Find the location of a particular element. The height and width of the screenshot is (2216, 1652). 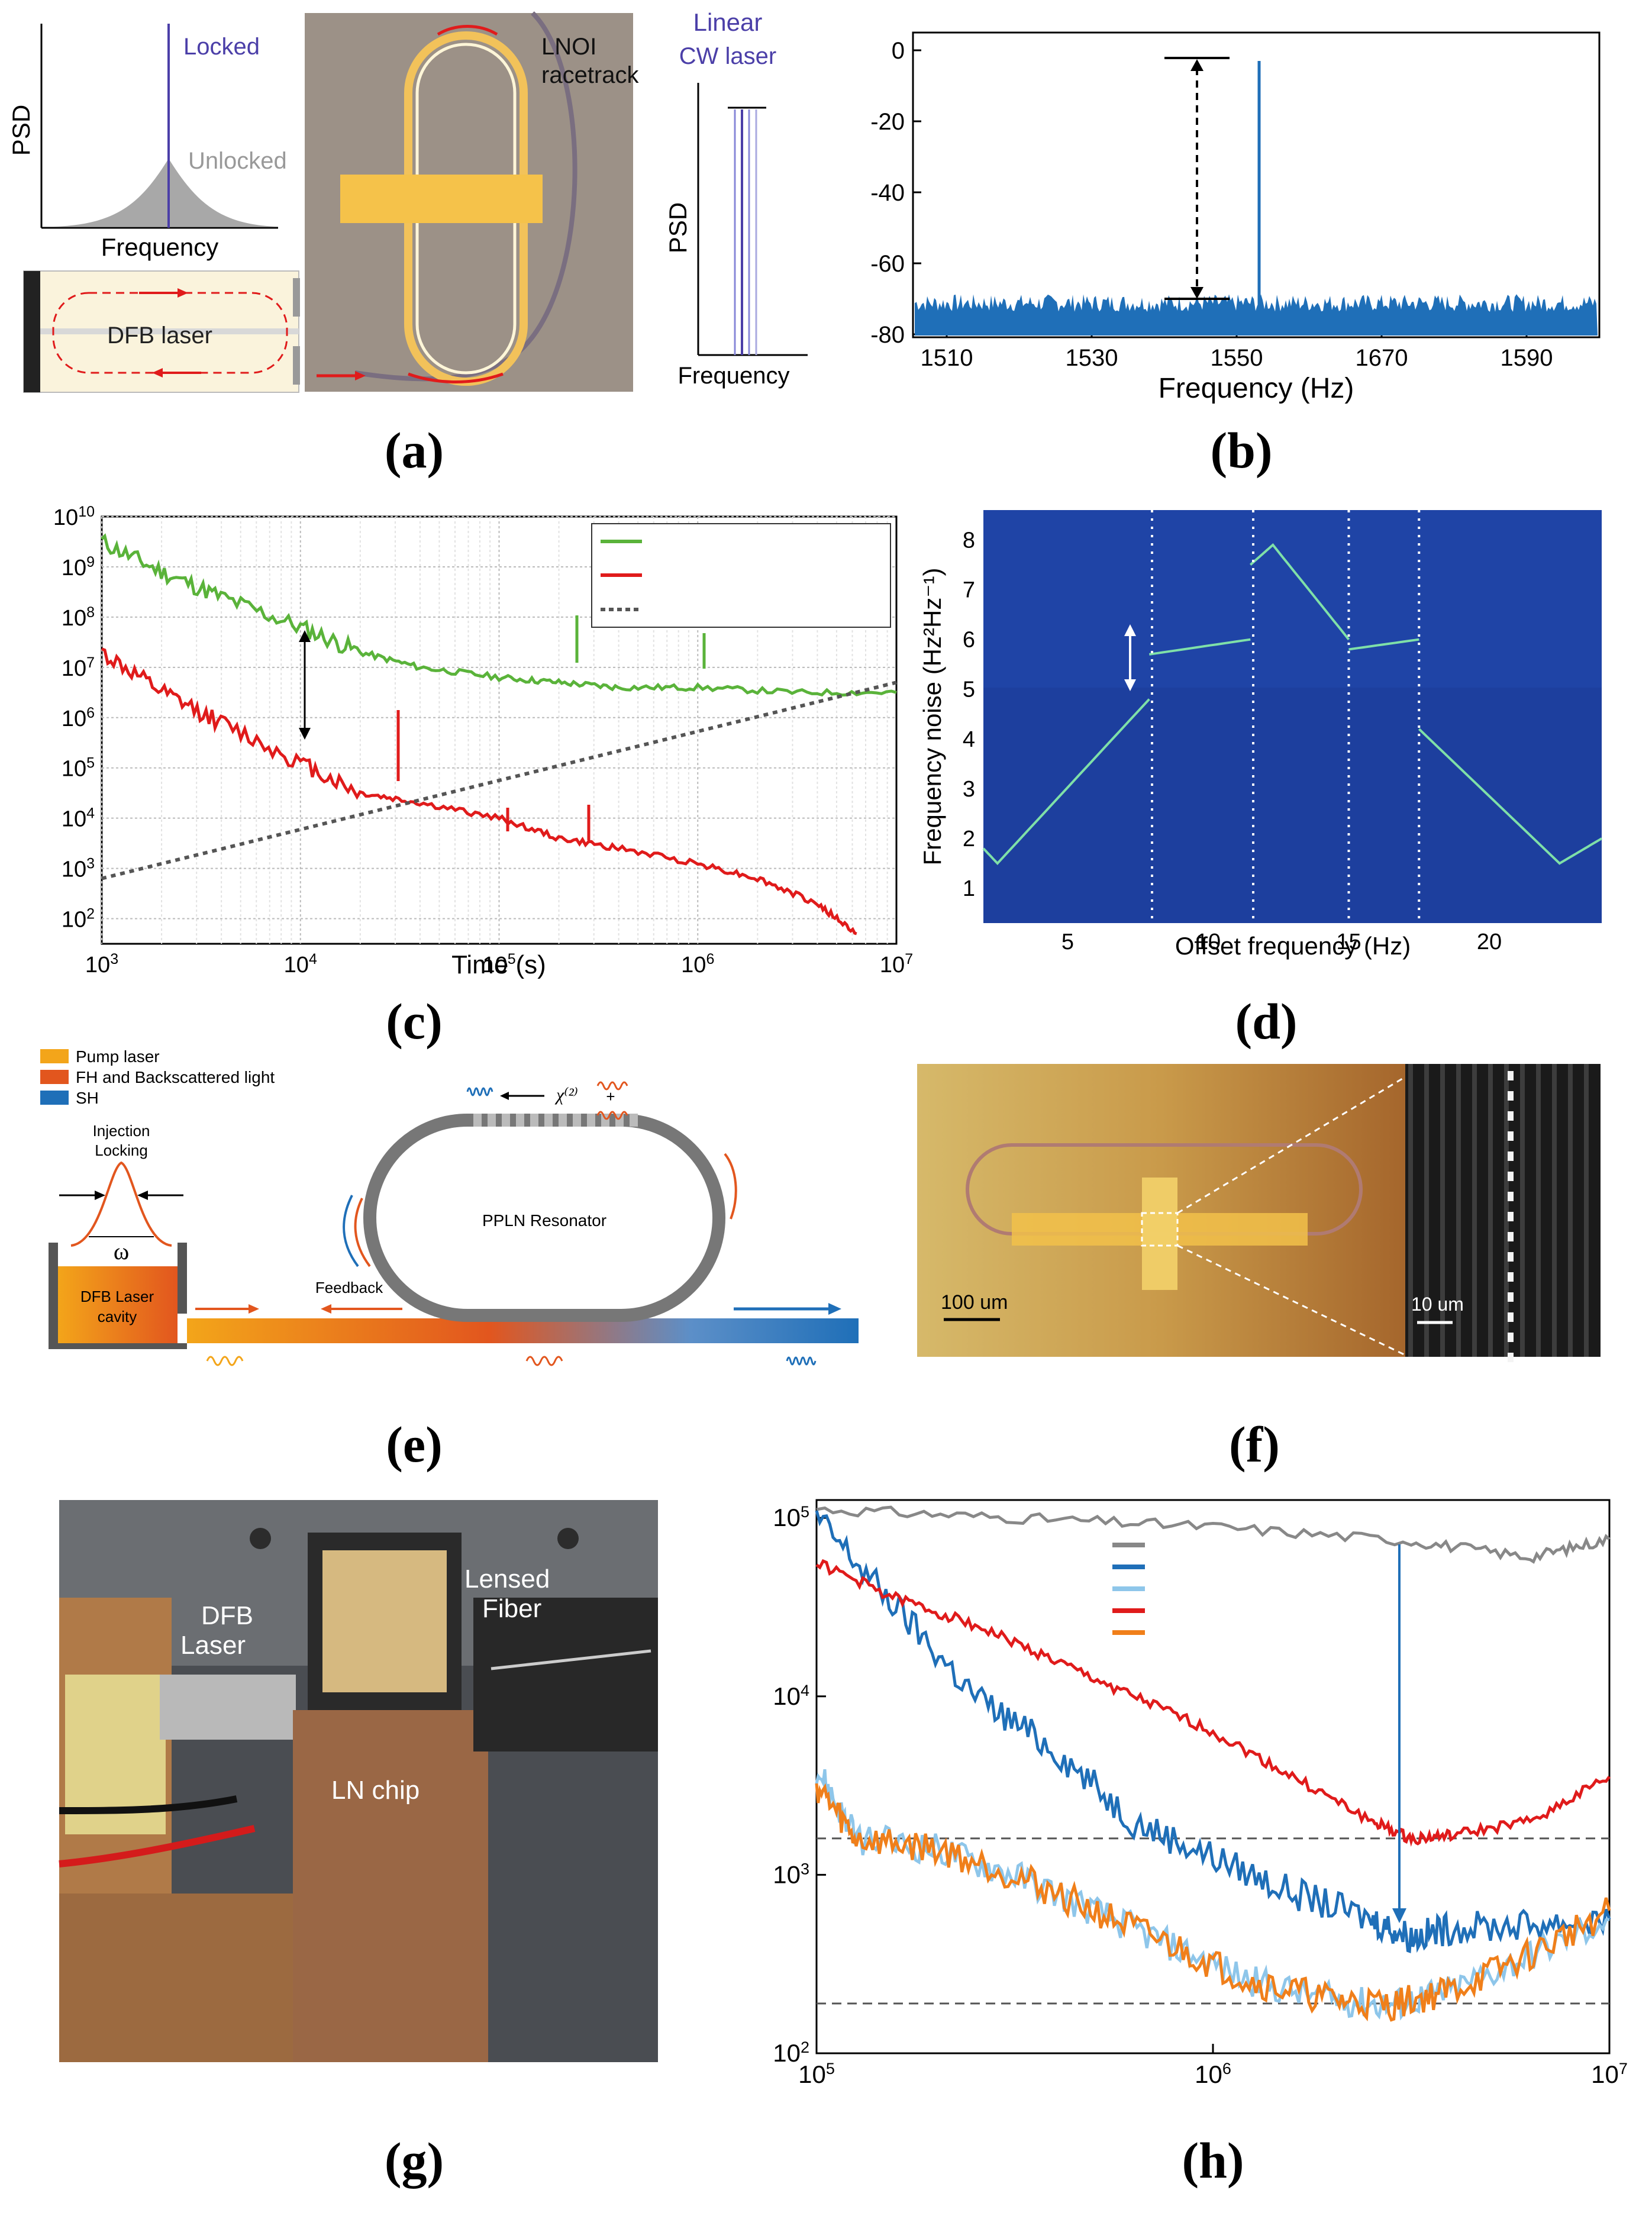

h-series-sil-sh-filtered is located at coordinates (1213, 1902).